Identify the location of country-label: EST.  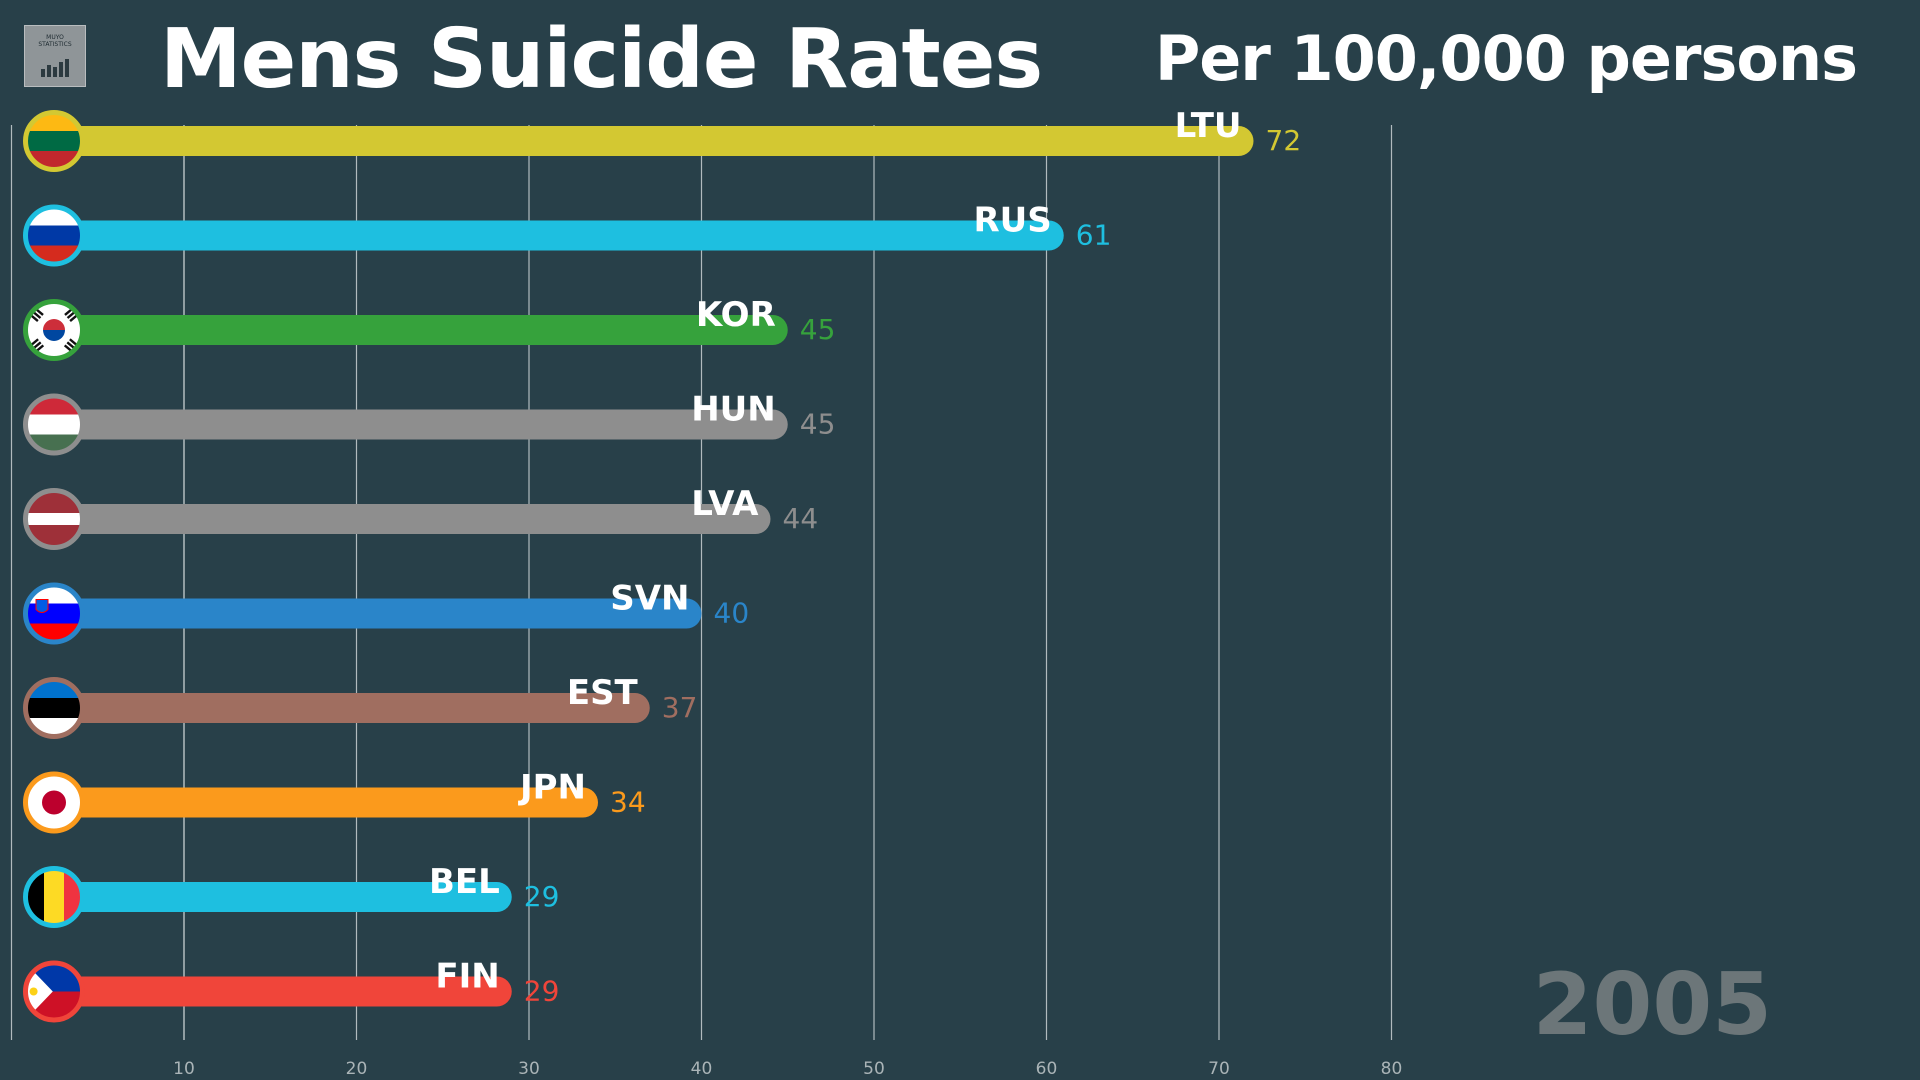
(603, 693).